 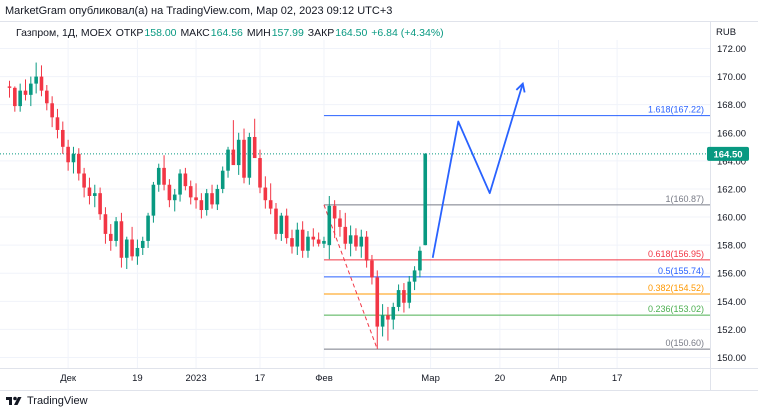 I want to click on y-tick-label: 154.00, so click(x=731, y=302).